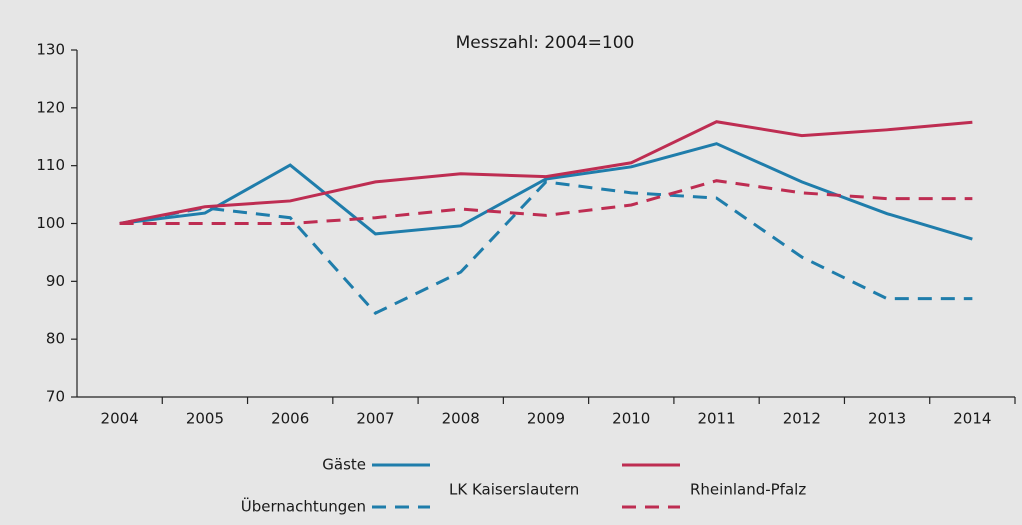  I want to click on x-tick-label: 2008, so click(461, 419).